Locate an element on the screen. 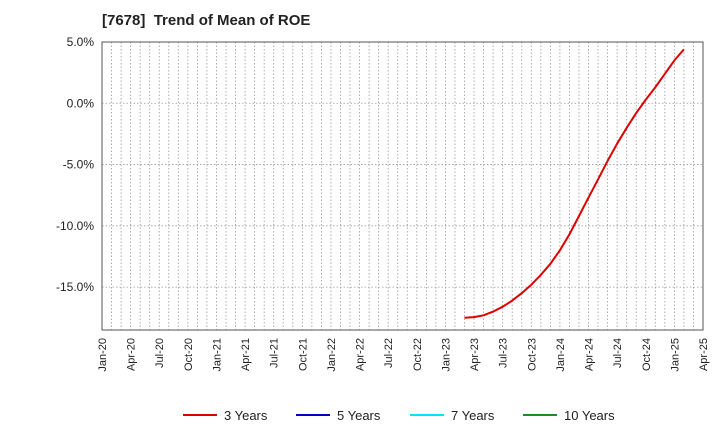 Image resolution: width=720 pixels, height=440 pixels. x-tick-label: Apr-23 is located at coordinates (475, 354).